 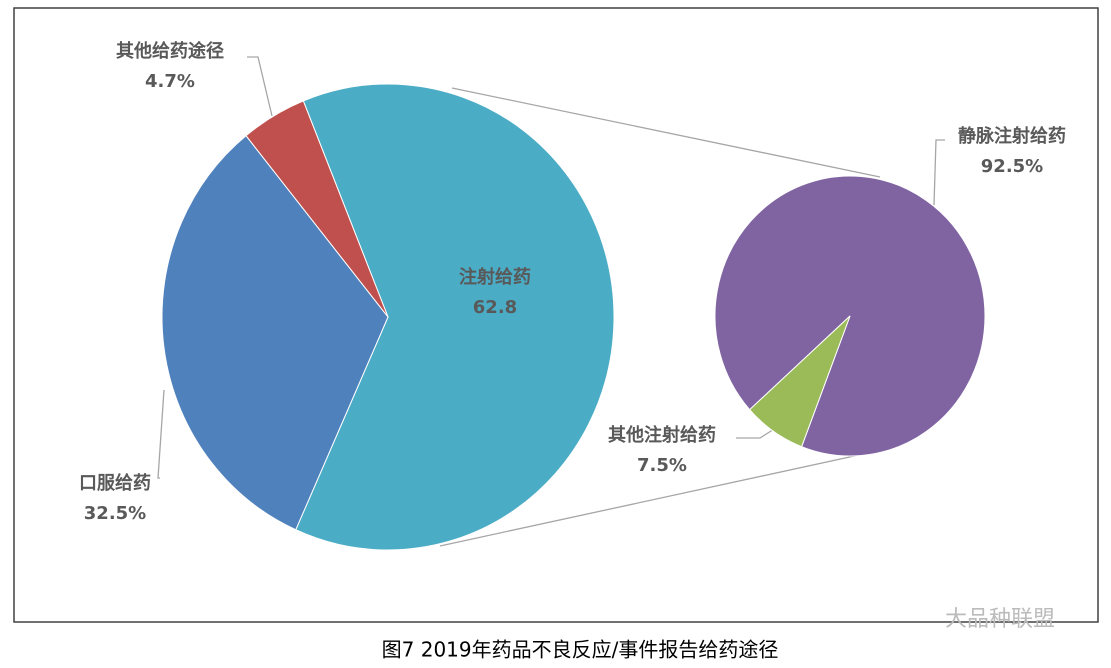 I want to click on slice-label: 其他给药途径, so click(x=170, y=51).